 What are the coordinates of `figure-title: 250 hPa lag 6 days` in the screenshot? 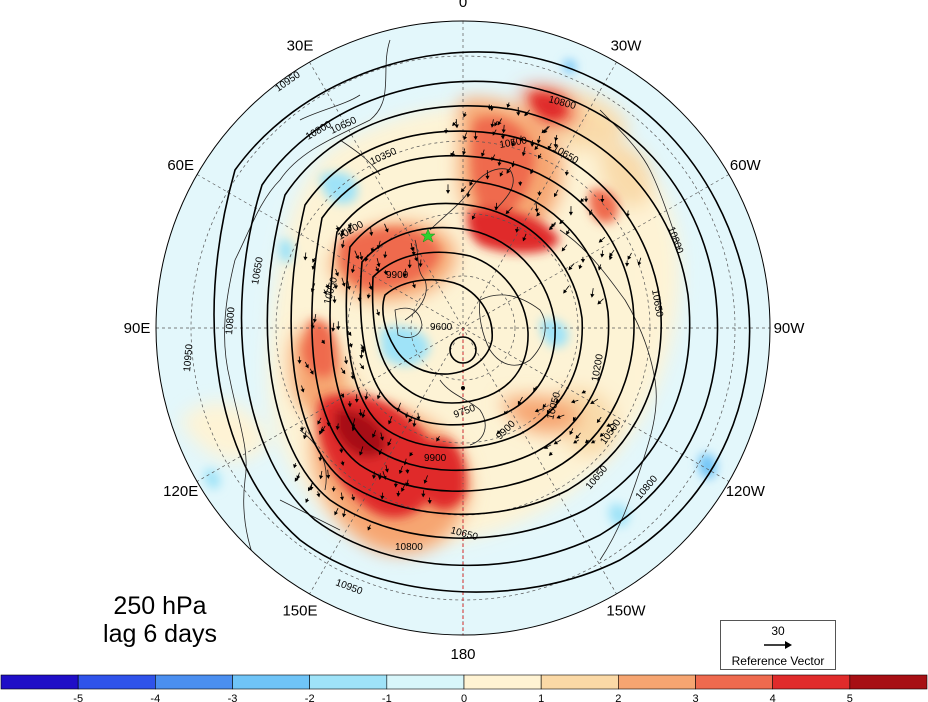 It's located at (160, 620).